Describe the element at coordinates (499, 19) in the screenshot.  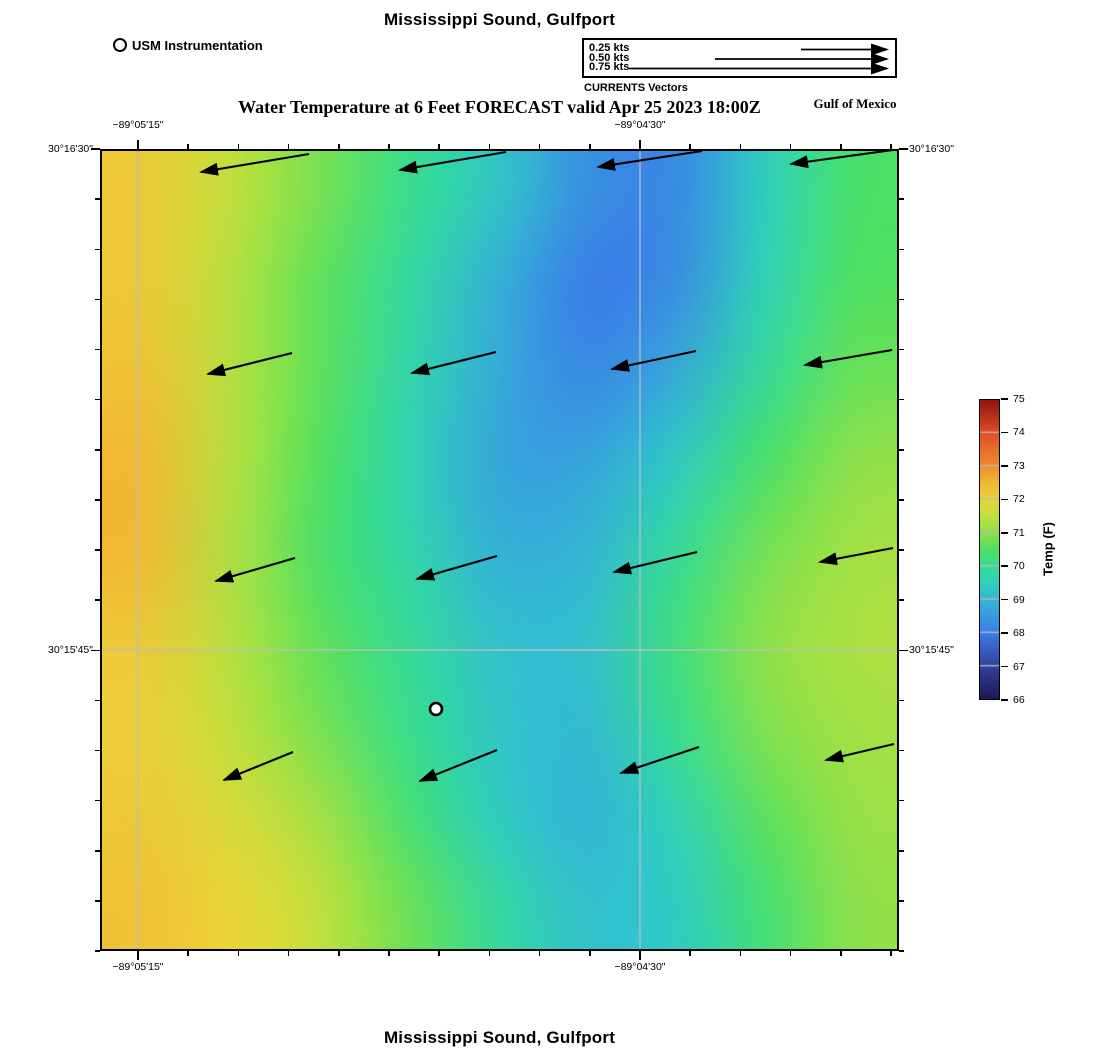
I see `figure-title-top: Mississippi Sound, Gulfport` at that location.